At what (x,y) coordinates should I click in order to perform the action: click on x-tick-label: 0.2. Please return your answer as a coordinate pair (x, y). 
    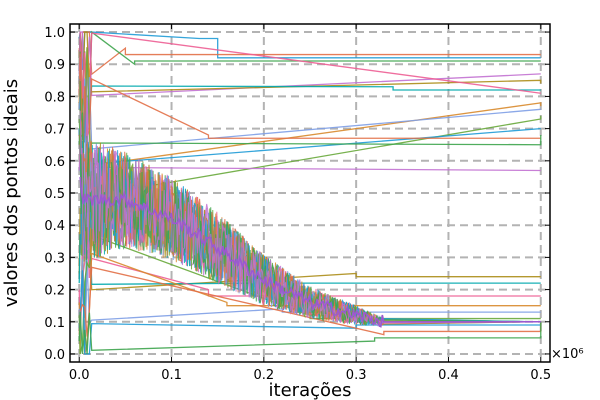
    Looking at the image, I should click on (264, 375).